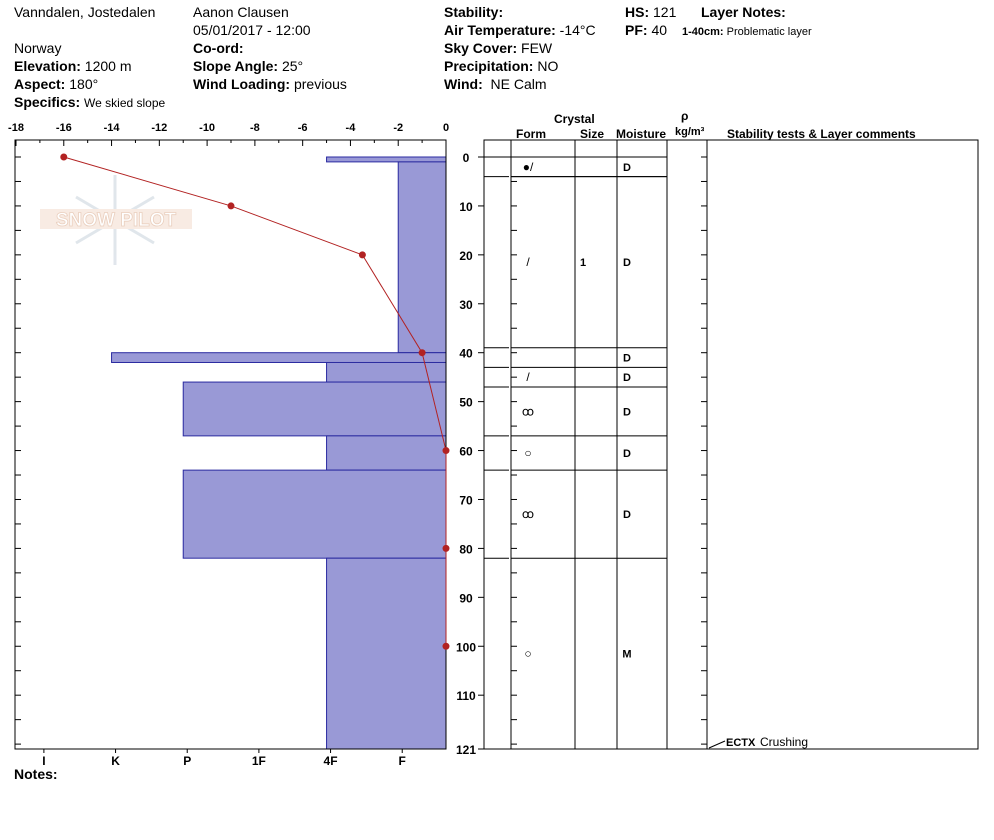 The height and width of the screenshot is (840, 994). I want to click on air-temp-row: Air Temperature: -14°C, so click(520, 30).